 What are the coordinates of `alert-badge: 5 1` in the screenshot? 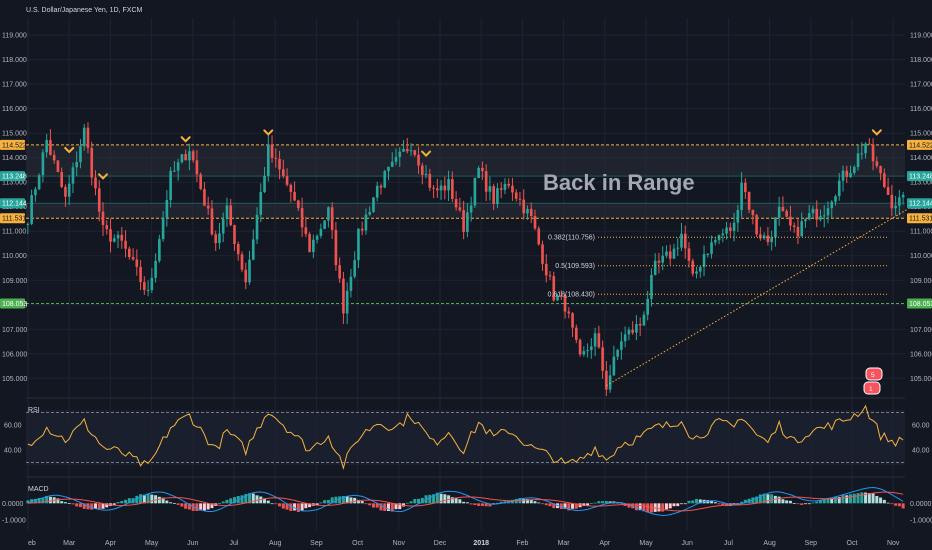 It's located at (873, 381).